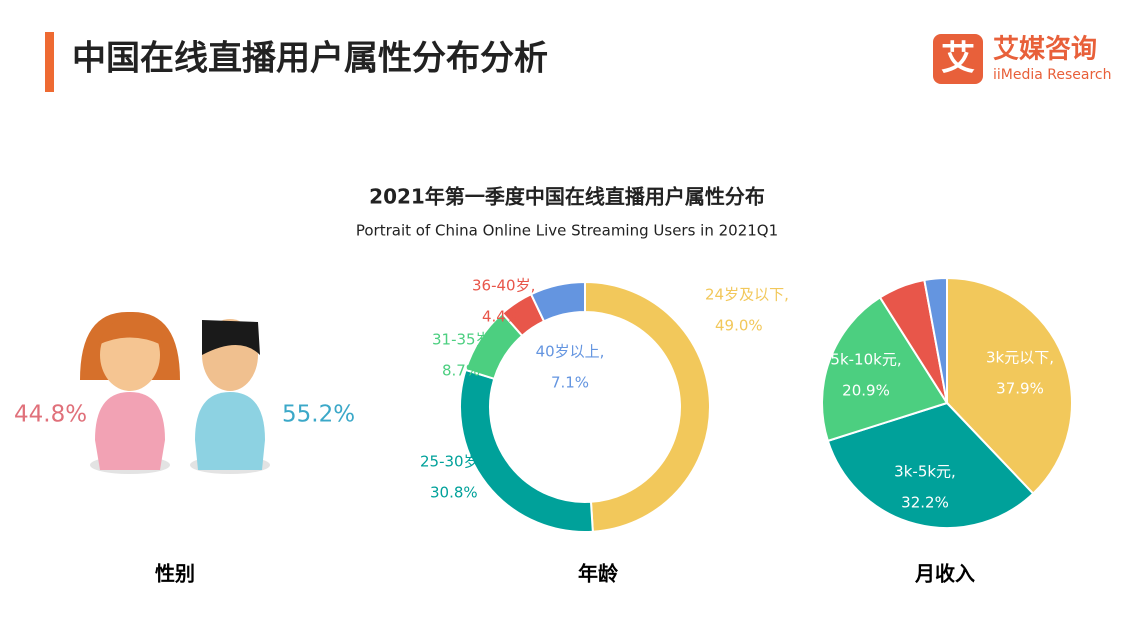 The height and width of the screenshot is (626, 1134). Describe the element at coordinates (318, 415) in the screenshot. I see `gender-value: 55.2%` at that location.